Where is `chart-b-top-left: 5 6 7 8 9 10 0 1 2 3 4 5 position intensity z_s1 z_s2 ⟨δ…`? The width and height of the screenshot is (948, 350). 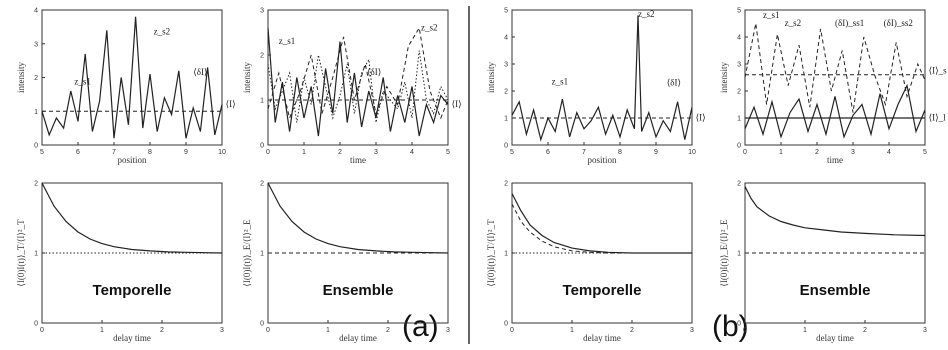 chart-b-top-left: 5 6 7 8 9 10 0 1 2 3 4 5 position intensity z_s1 z_s2 ⟨δ… is located at coordinates (596, 87).